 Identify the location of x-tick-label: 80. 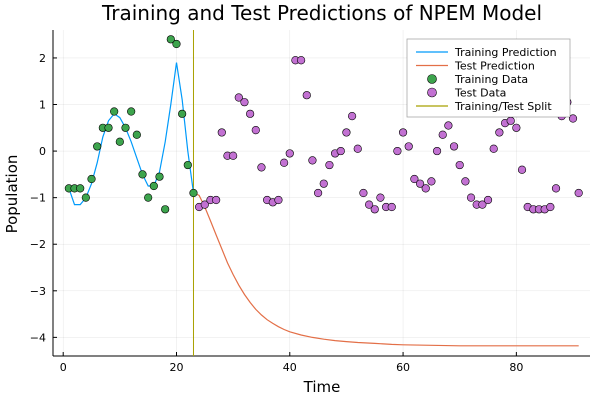
(516, 367).